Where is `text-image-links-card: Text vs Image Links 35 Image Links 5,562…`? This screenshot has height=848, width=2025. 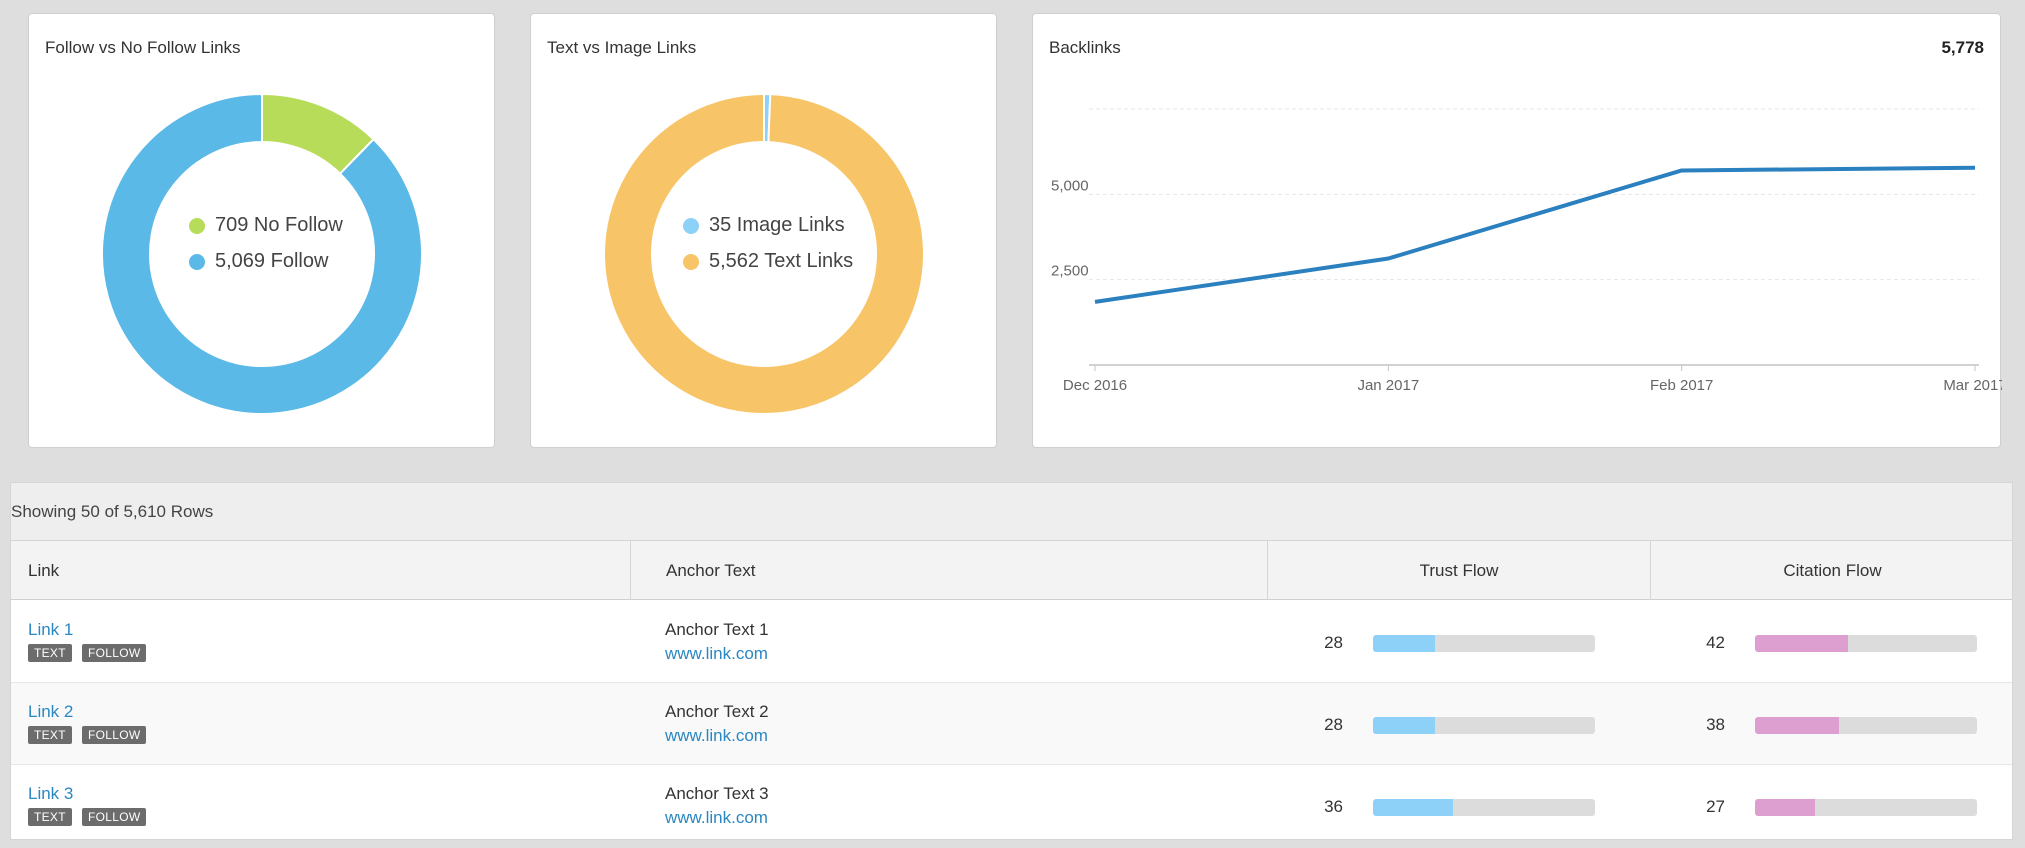 text-image-links-card: Text vs Image Links 35 Image Links 5,562… is located at coordinates (763, 230).